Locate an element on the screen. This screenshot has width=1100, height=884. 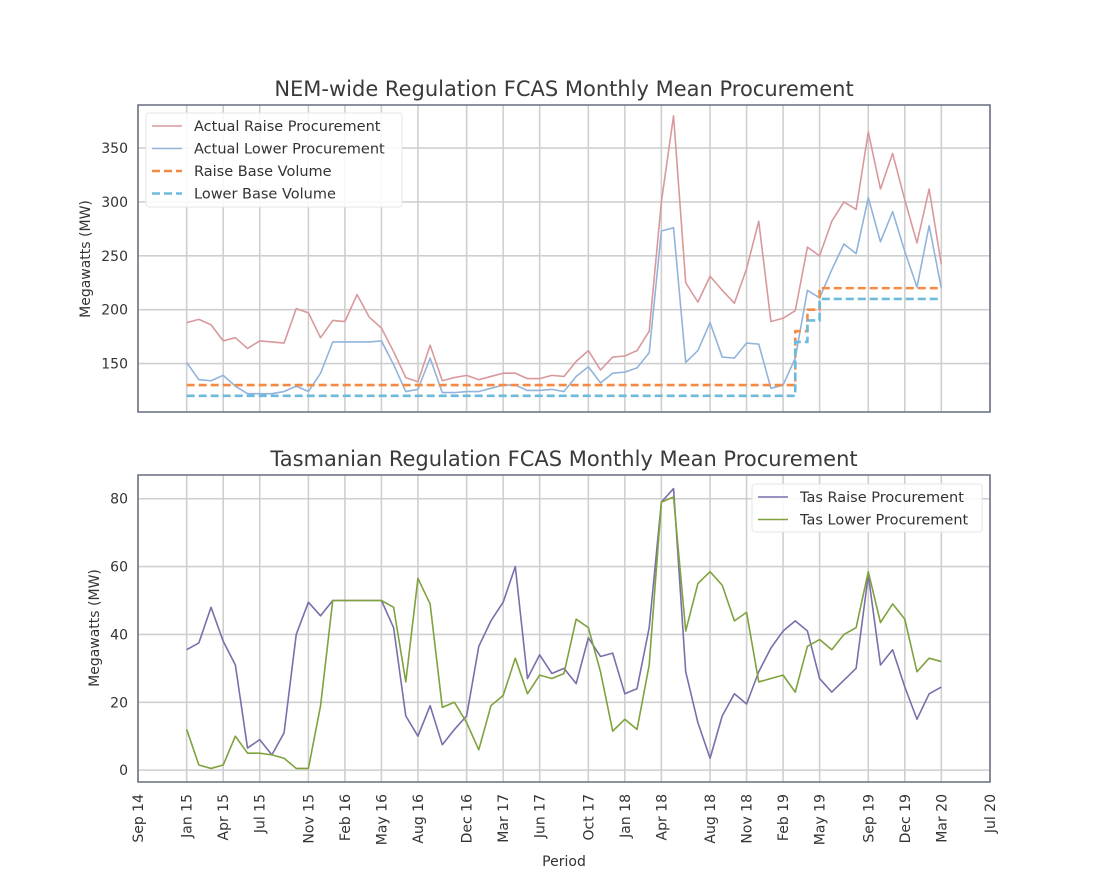
bottom-y-axis-label: Megawatts (MW) is located at coordinates (95, 628).